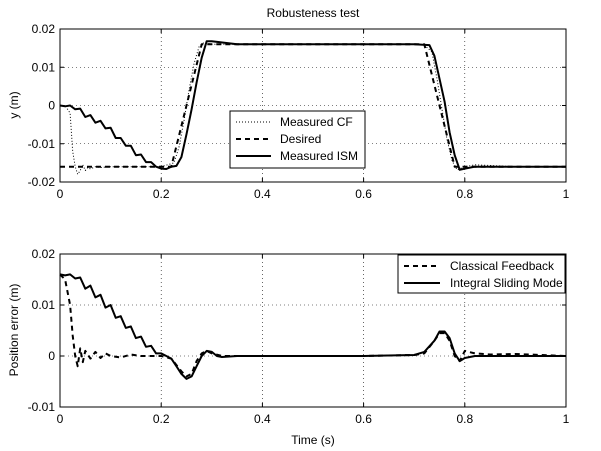 The image size is (601, 451). I want to click on bottom-x-tick-label: 0.8, so click(464, 419).